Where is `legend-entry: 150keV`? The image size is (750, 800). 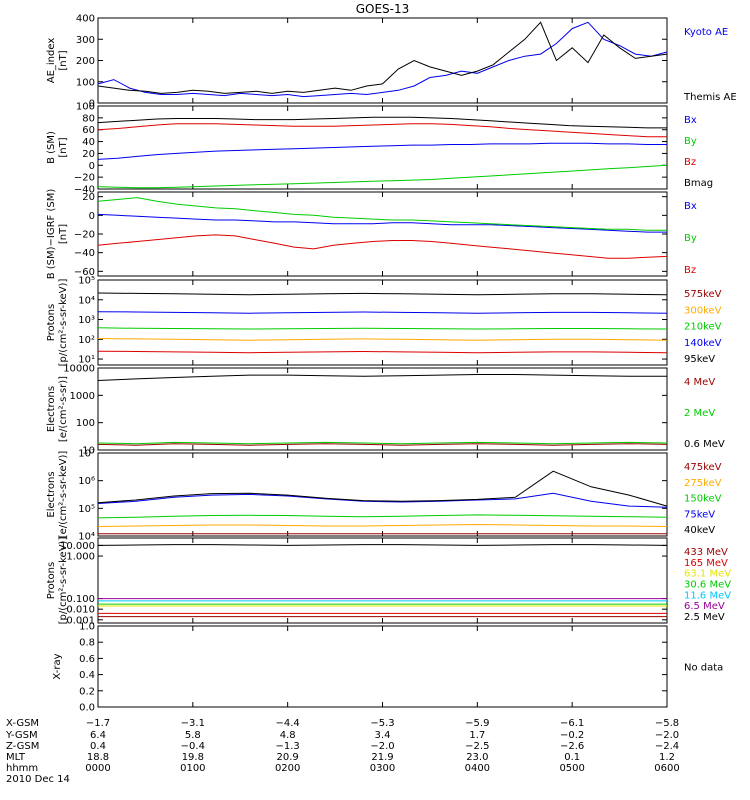 legend-entry: 150keV is located at coordinates (703, 499).